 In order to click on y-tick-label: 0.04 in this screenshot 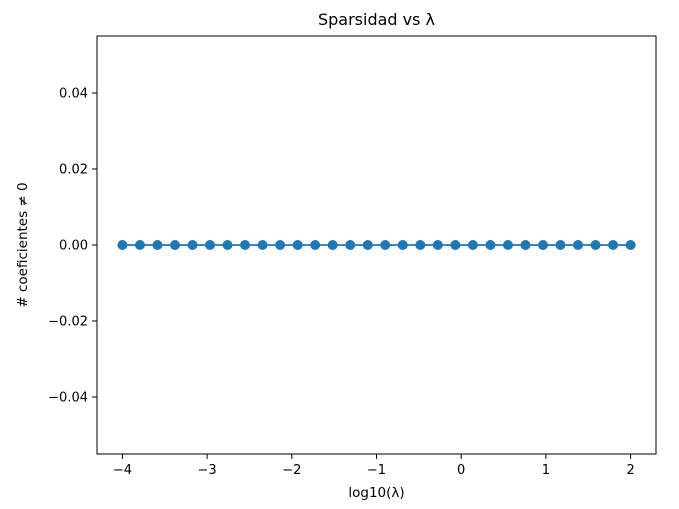, I will do `click(73, 94)`.